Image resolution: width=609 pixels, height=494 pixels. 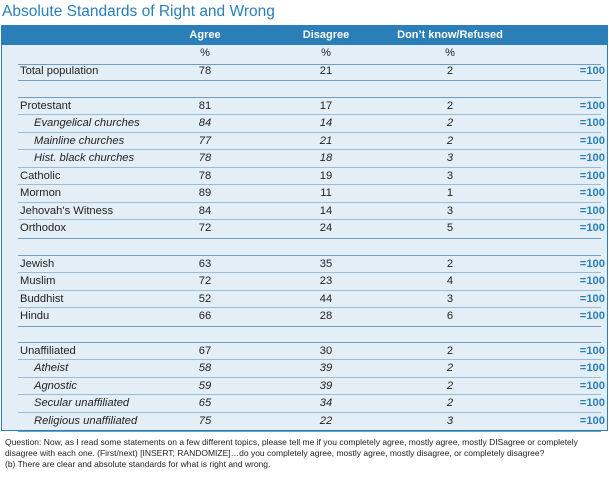 What do you see at coordinates (304, 352) in the screenshot?
I see `table-row: Unaffiliated 67 30 2 =100` at bounding box center [304, 352].